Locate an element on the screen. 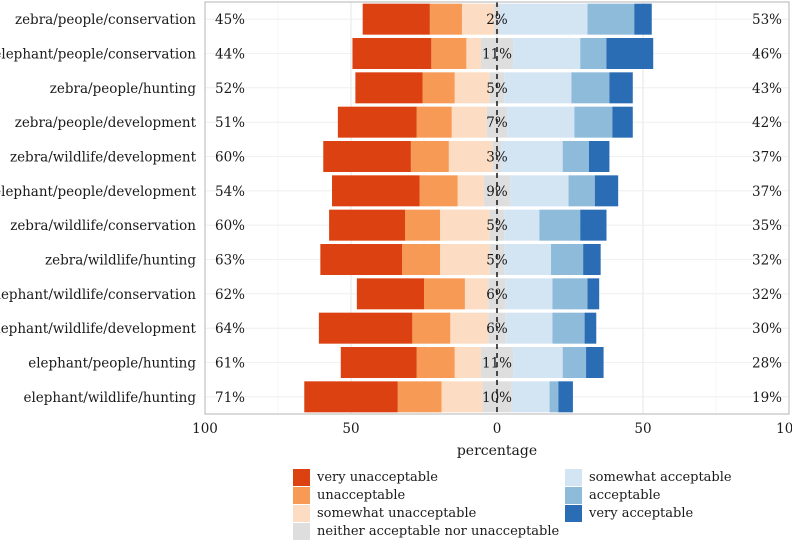  bar-somewhat-acceptable-elephant-wildlife-development is located at coordinates (529, 328).